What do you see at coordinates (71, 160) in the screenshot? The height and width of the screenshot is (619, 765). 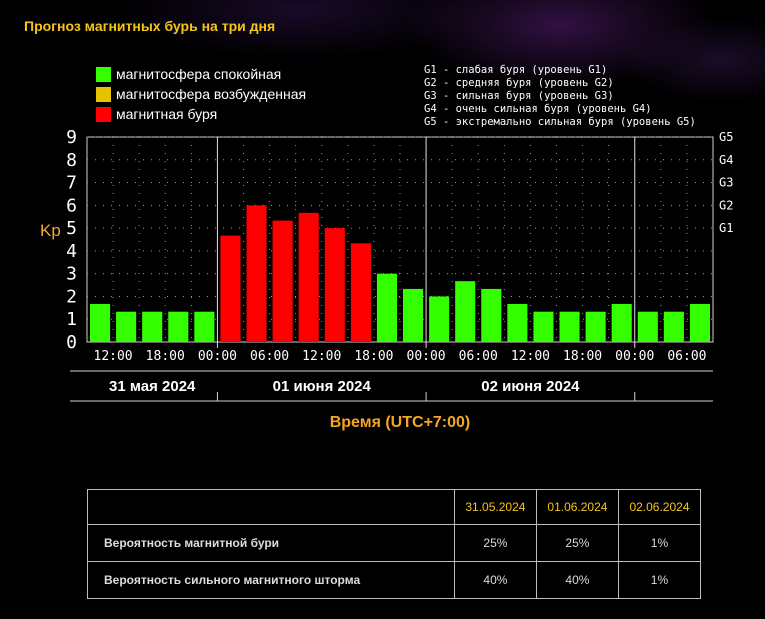 I see `y-tick-label: 8` at bounding box center [71, 160].